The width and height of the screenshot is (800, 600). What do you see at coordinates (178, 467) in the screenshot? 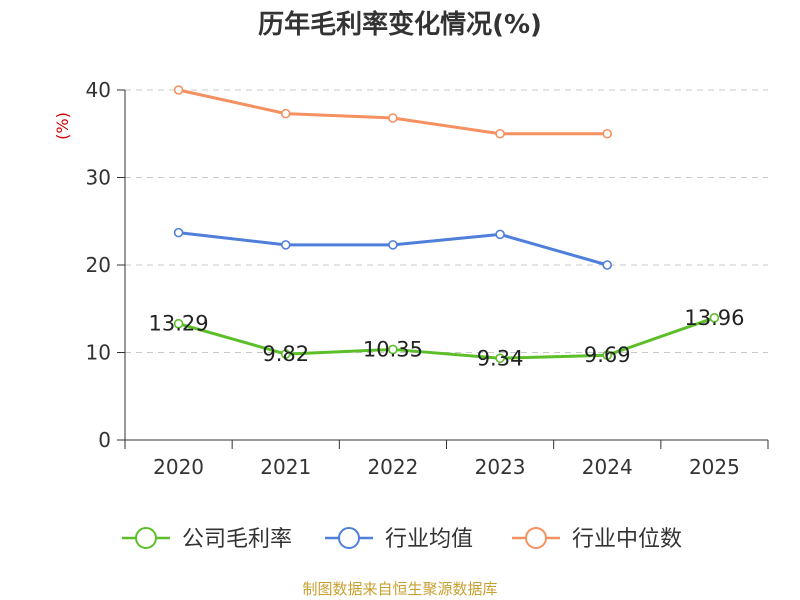
I see `x-tick-label-2020: 2020` at bounding box center [178, 467].